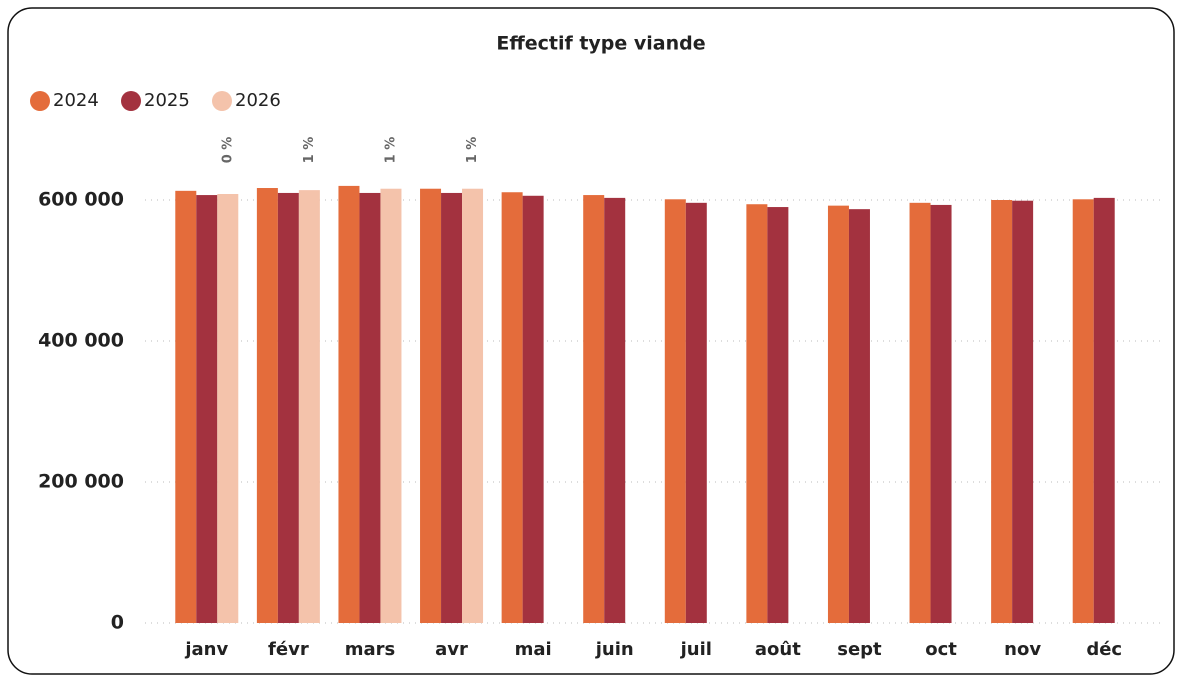 This screenshot has height=682, width=1181. Describe the element at coordinates (117, 623) in the screenshot. I see `y-tick-label: 0` at that location.